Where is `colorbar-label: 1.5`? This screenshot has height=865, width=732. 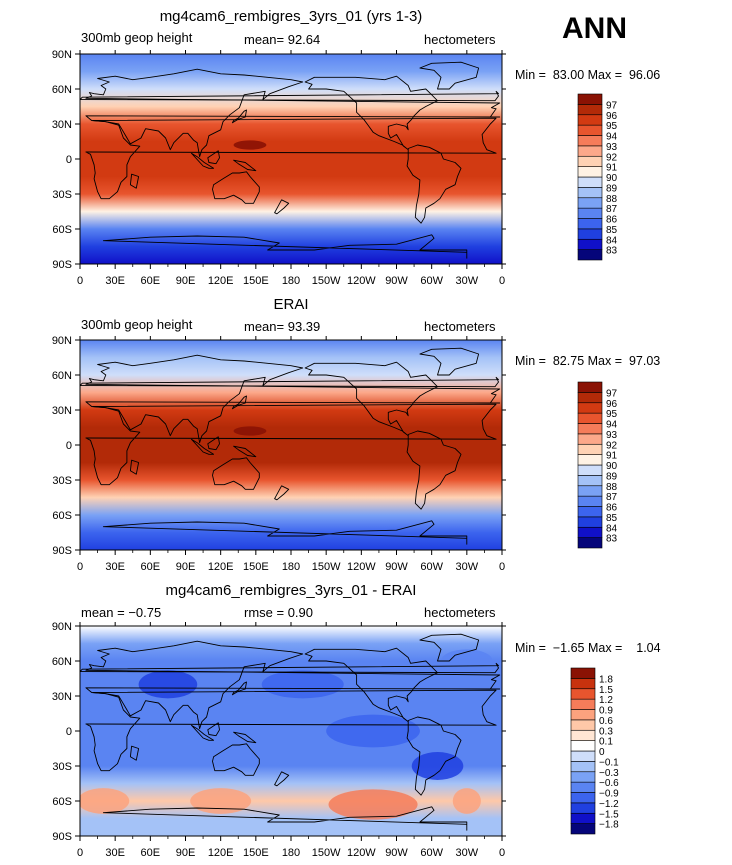 colorbar-label: 1.5 is located at coordinates (606, 690).